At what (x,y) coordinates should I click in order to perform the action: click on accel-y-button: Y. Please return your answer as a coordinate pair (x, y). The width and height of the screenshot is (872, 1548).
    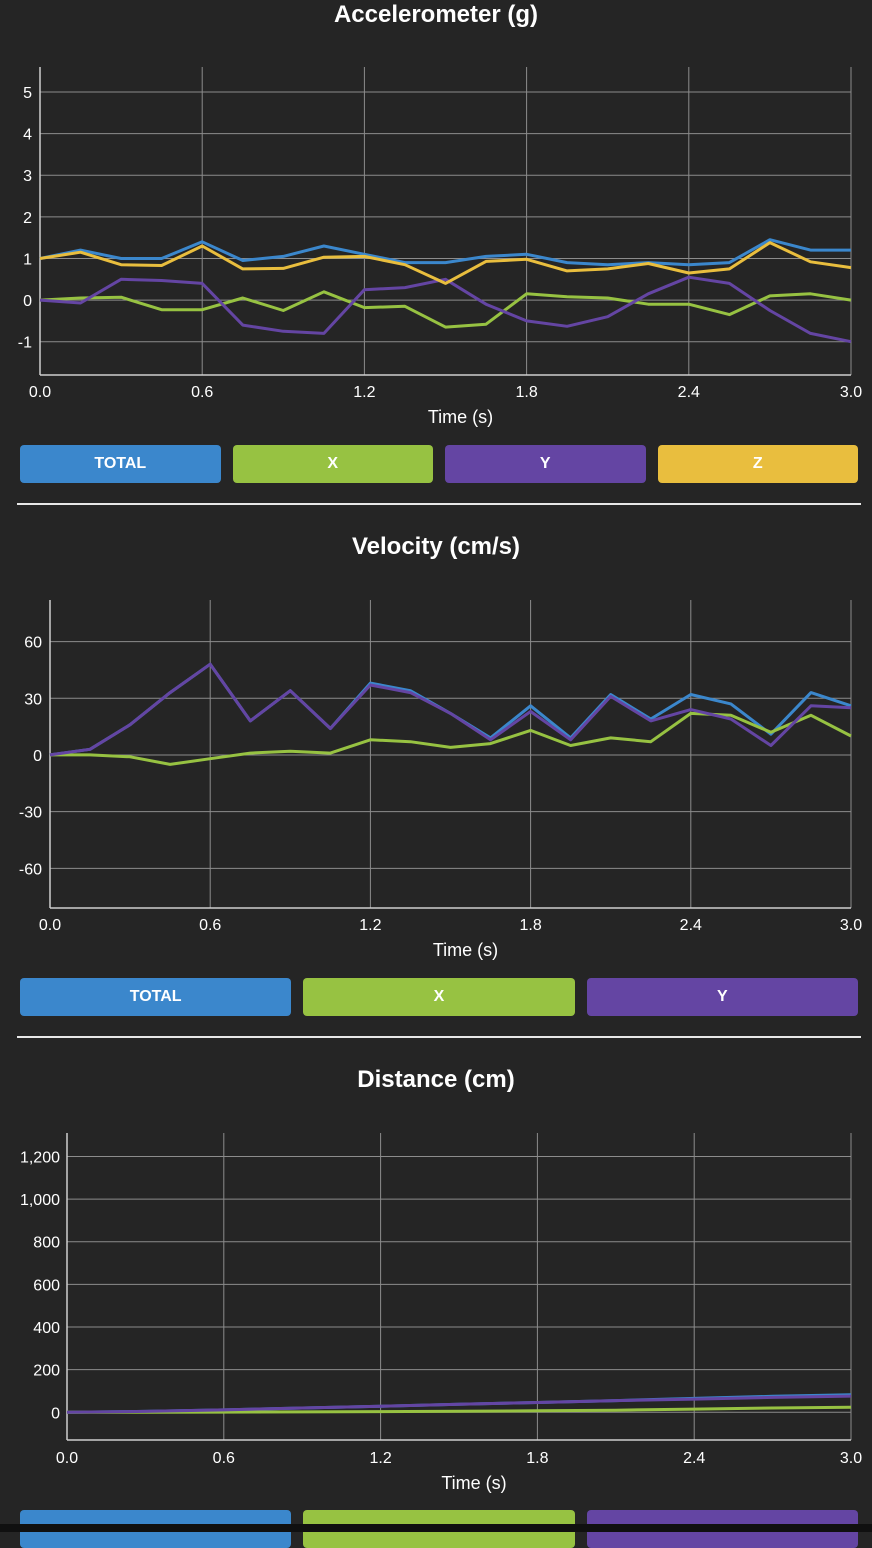
    Looking at the image, I should click on (545, 464).